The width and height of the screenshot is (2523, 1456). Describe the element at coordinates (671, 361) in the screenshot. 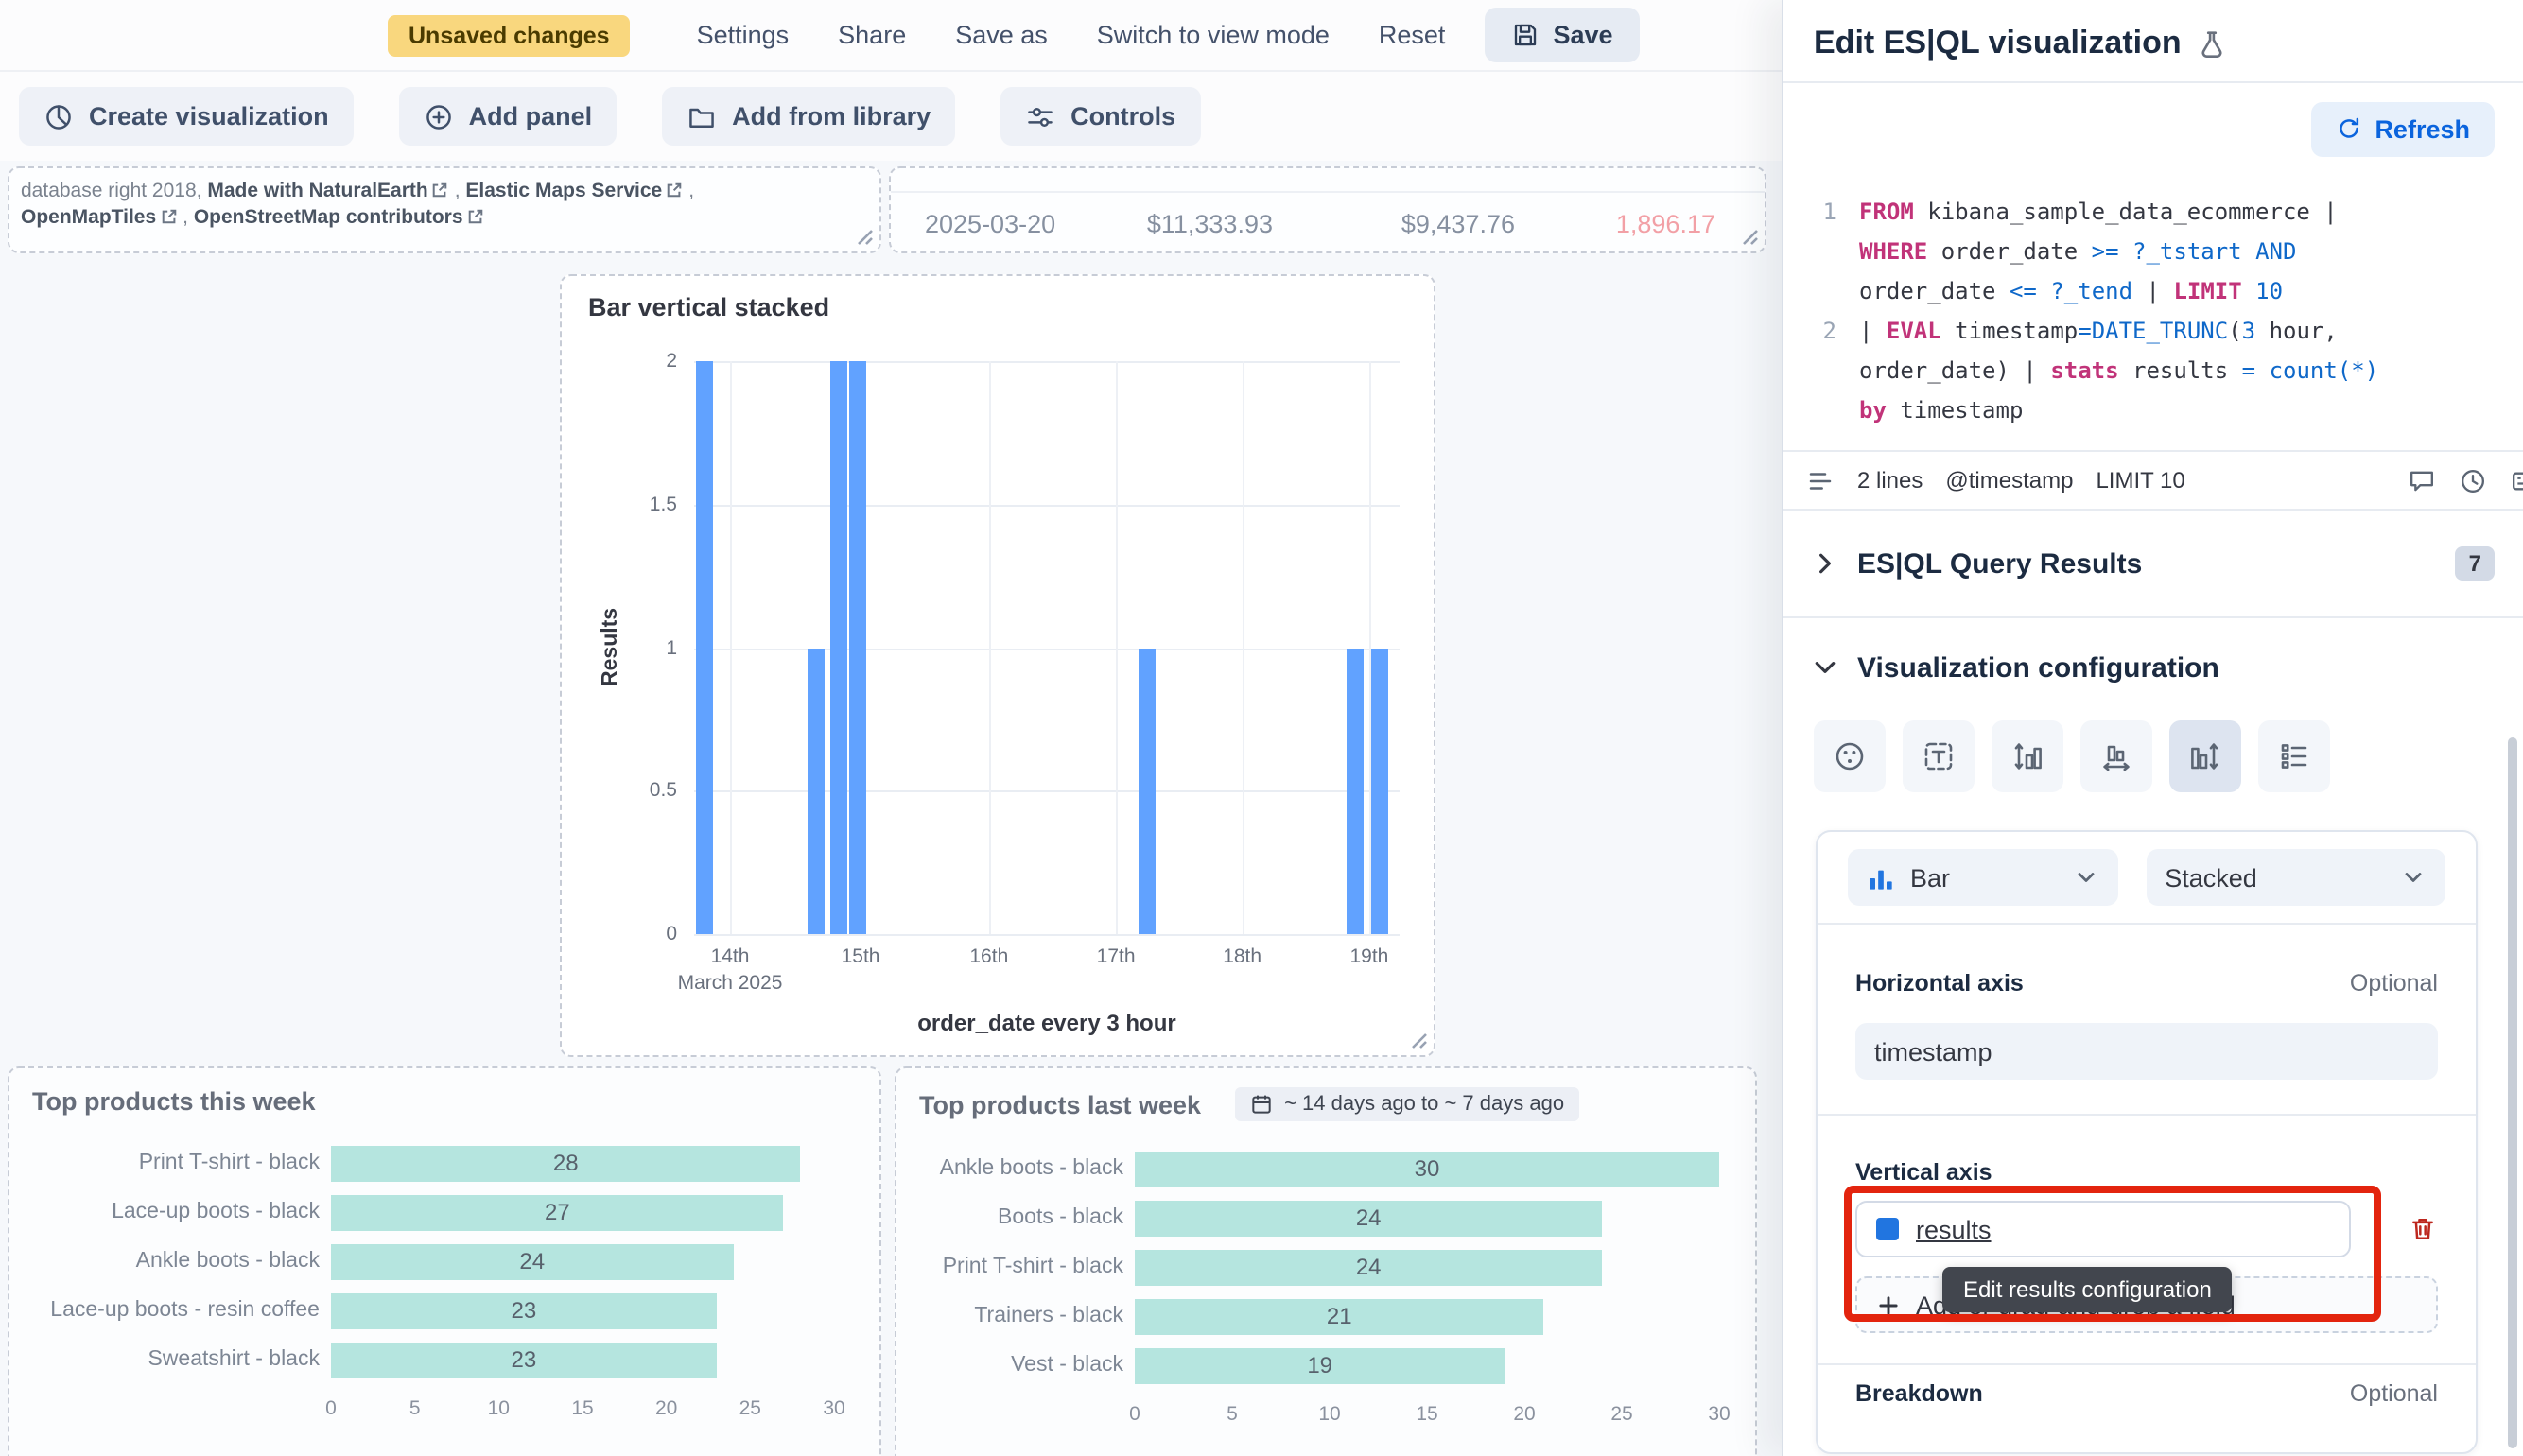

I see `y-tick-label: 2` at that location.